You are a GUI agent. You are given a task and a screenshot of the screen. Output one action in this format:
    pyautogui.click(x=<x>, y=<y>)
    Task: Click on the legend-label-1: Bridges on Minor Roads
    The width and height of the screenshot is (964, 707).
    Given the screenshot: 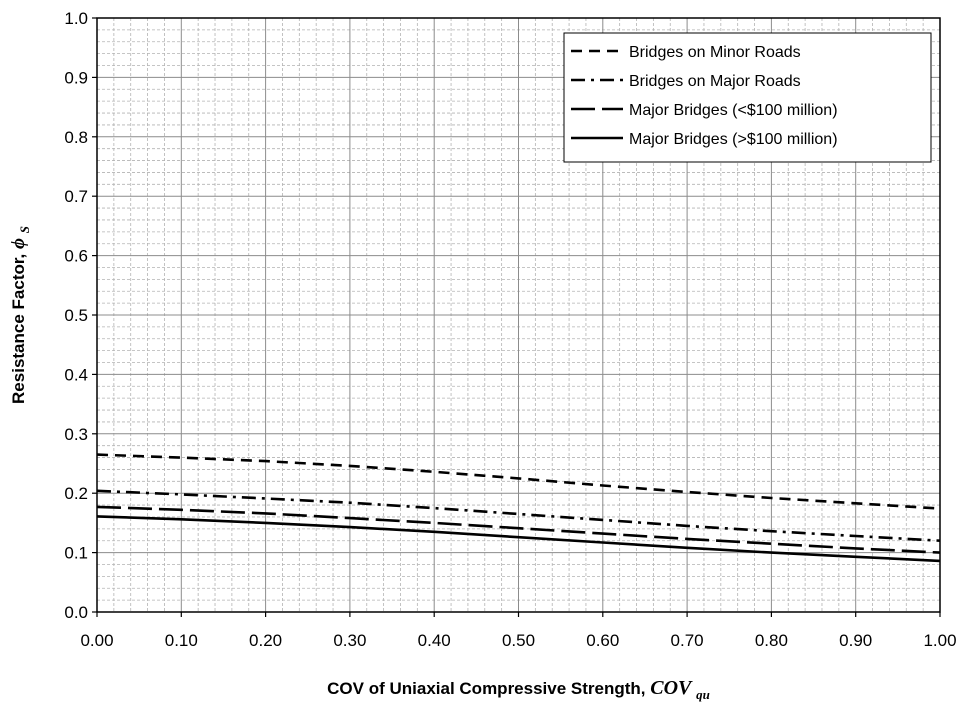 What is the action you would take?
    pyautogui.click(x=715, y=52)
    